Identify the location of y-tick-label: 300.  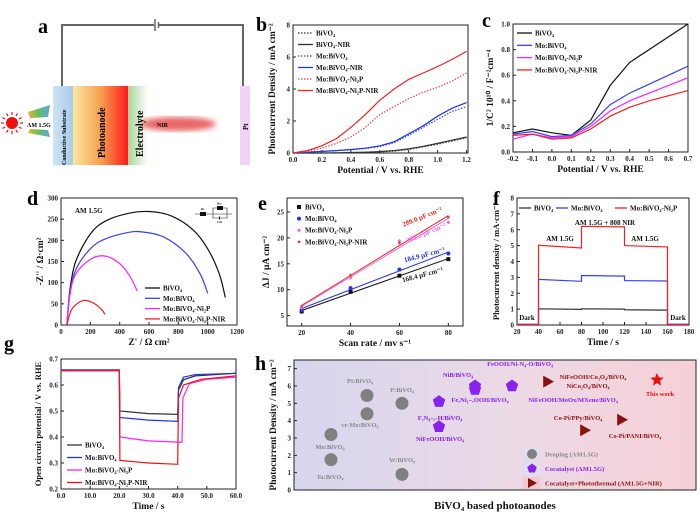
(53, 199).